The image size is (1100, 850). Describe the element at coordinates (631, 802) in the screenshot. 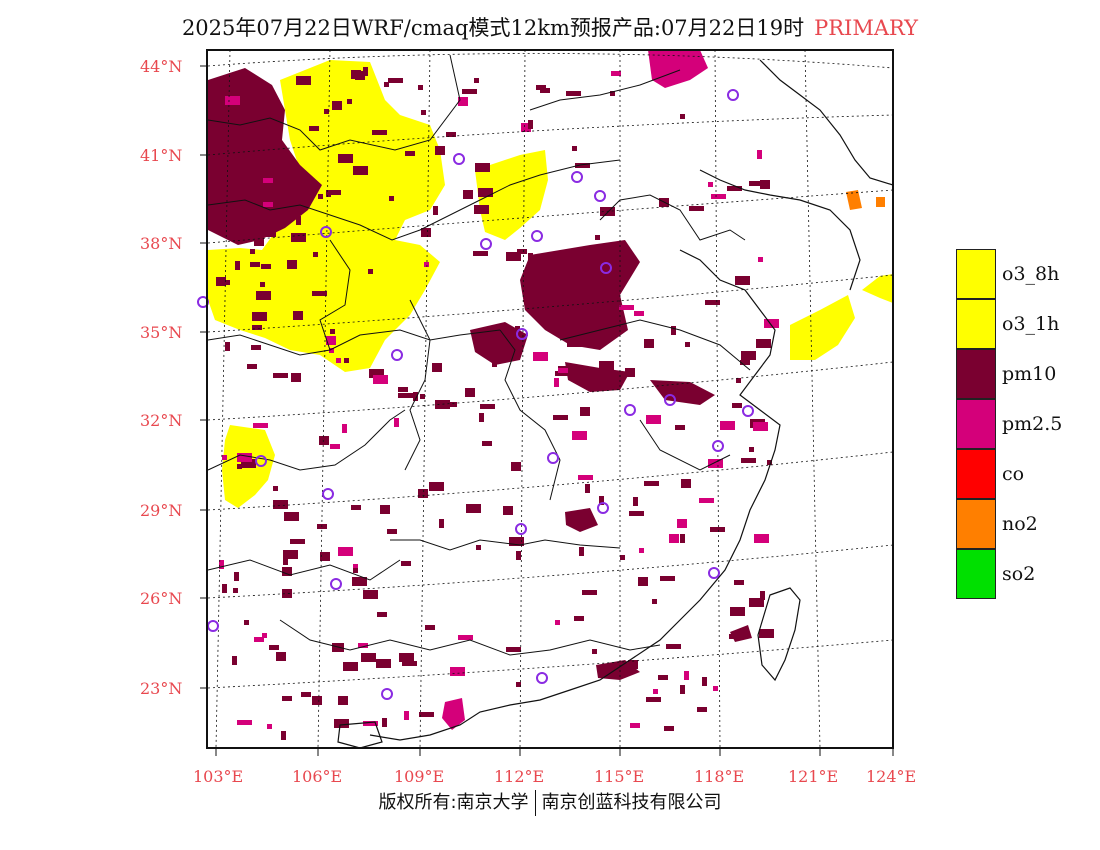

I see `copyright-company: 南京创蓝科技有限公司` at that location.